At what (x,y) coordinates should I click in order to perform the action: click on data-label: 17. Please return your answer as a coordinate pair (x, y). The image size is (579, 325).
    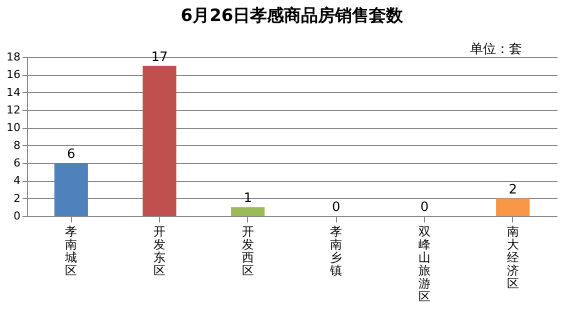
    Looking at the image, I should click on (159, 57).